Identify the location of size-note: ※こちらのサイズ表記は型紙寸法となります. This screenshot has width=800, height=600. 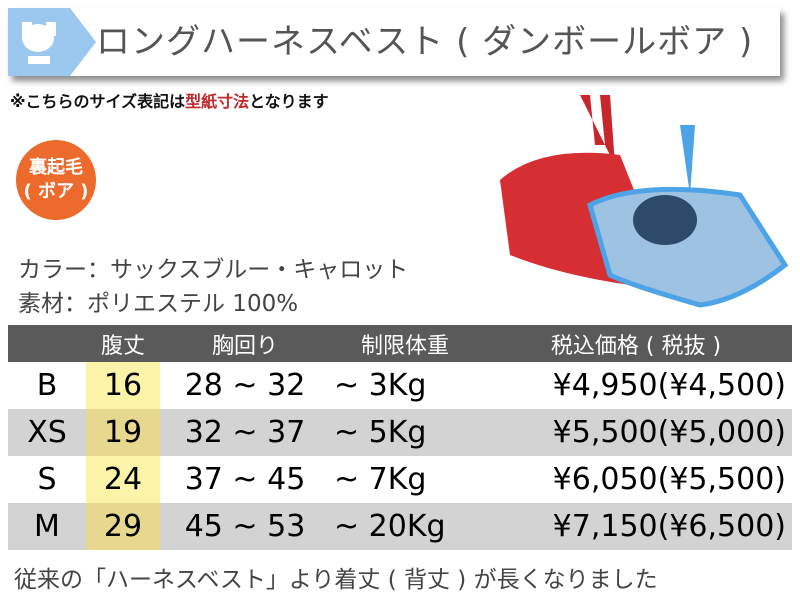
(169, 100).